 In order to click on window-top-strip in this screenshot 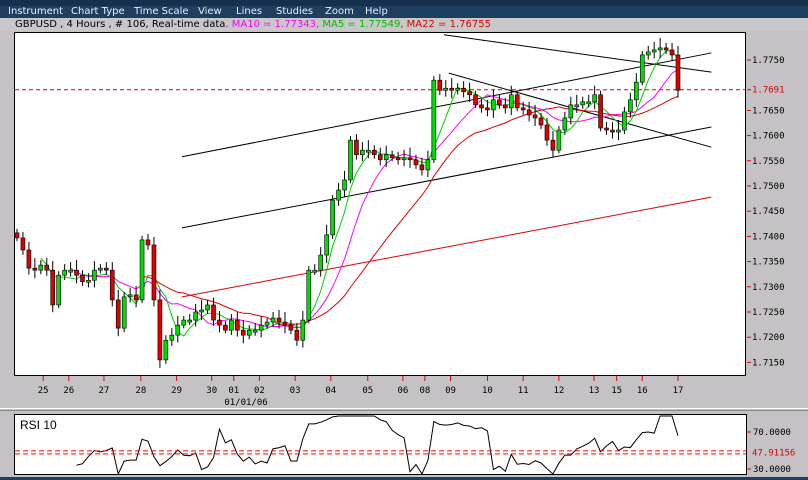, I will do `click(404, 3)`.